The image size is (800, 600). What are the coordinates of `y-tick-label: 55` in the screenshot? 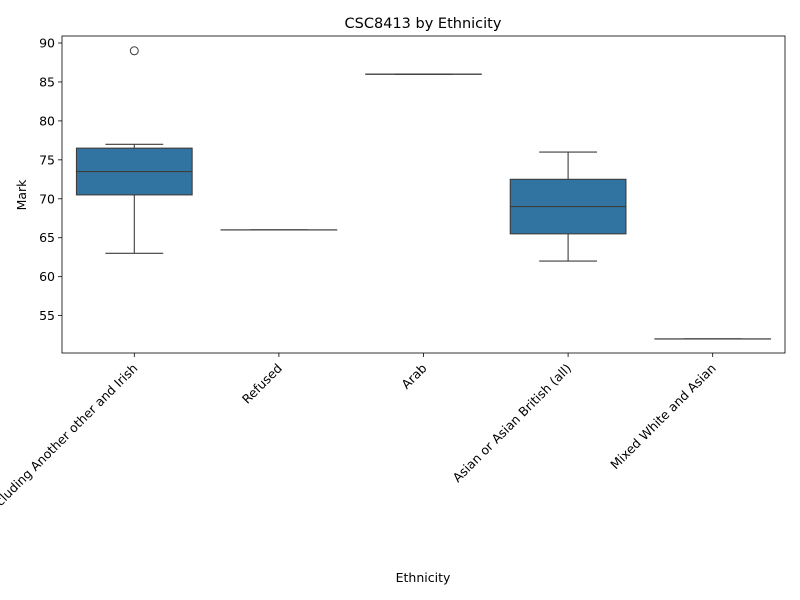 It's located at (47, 315).